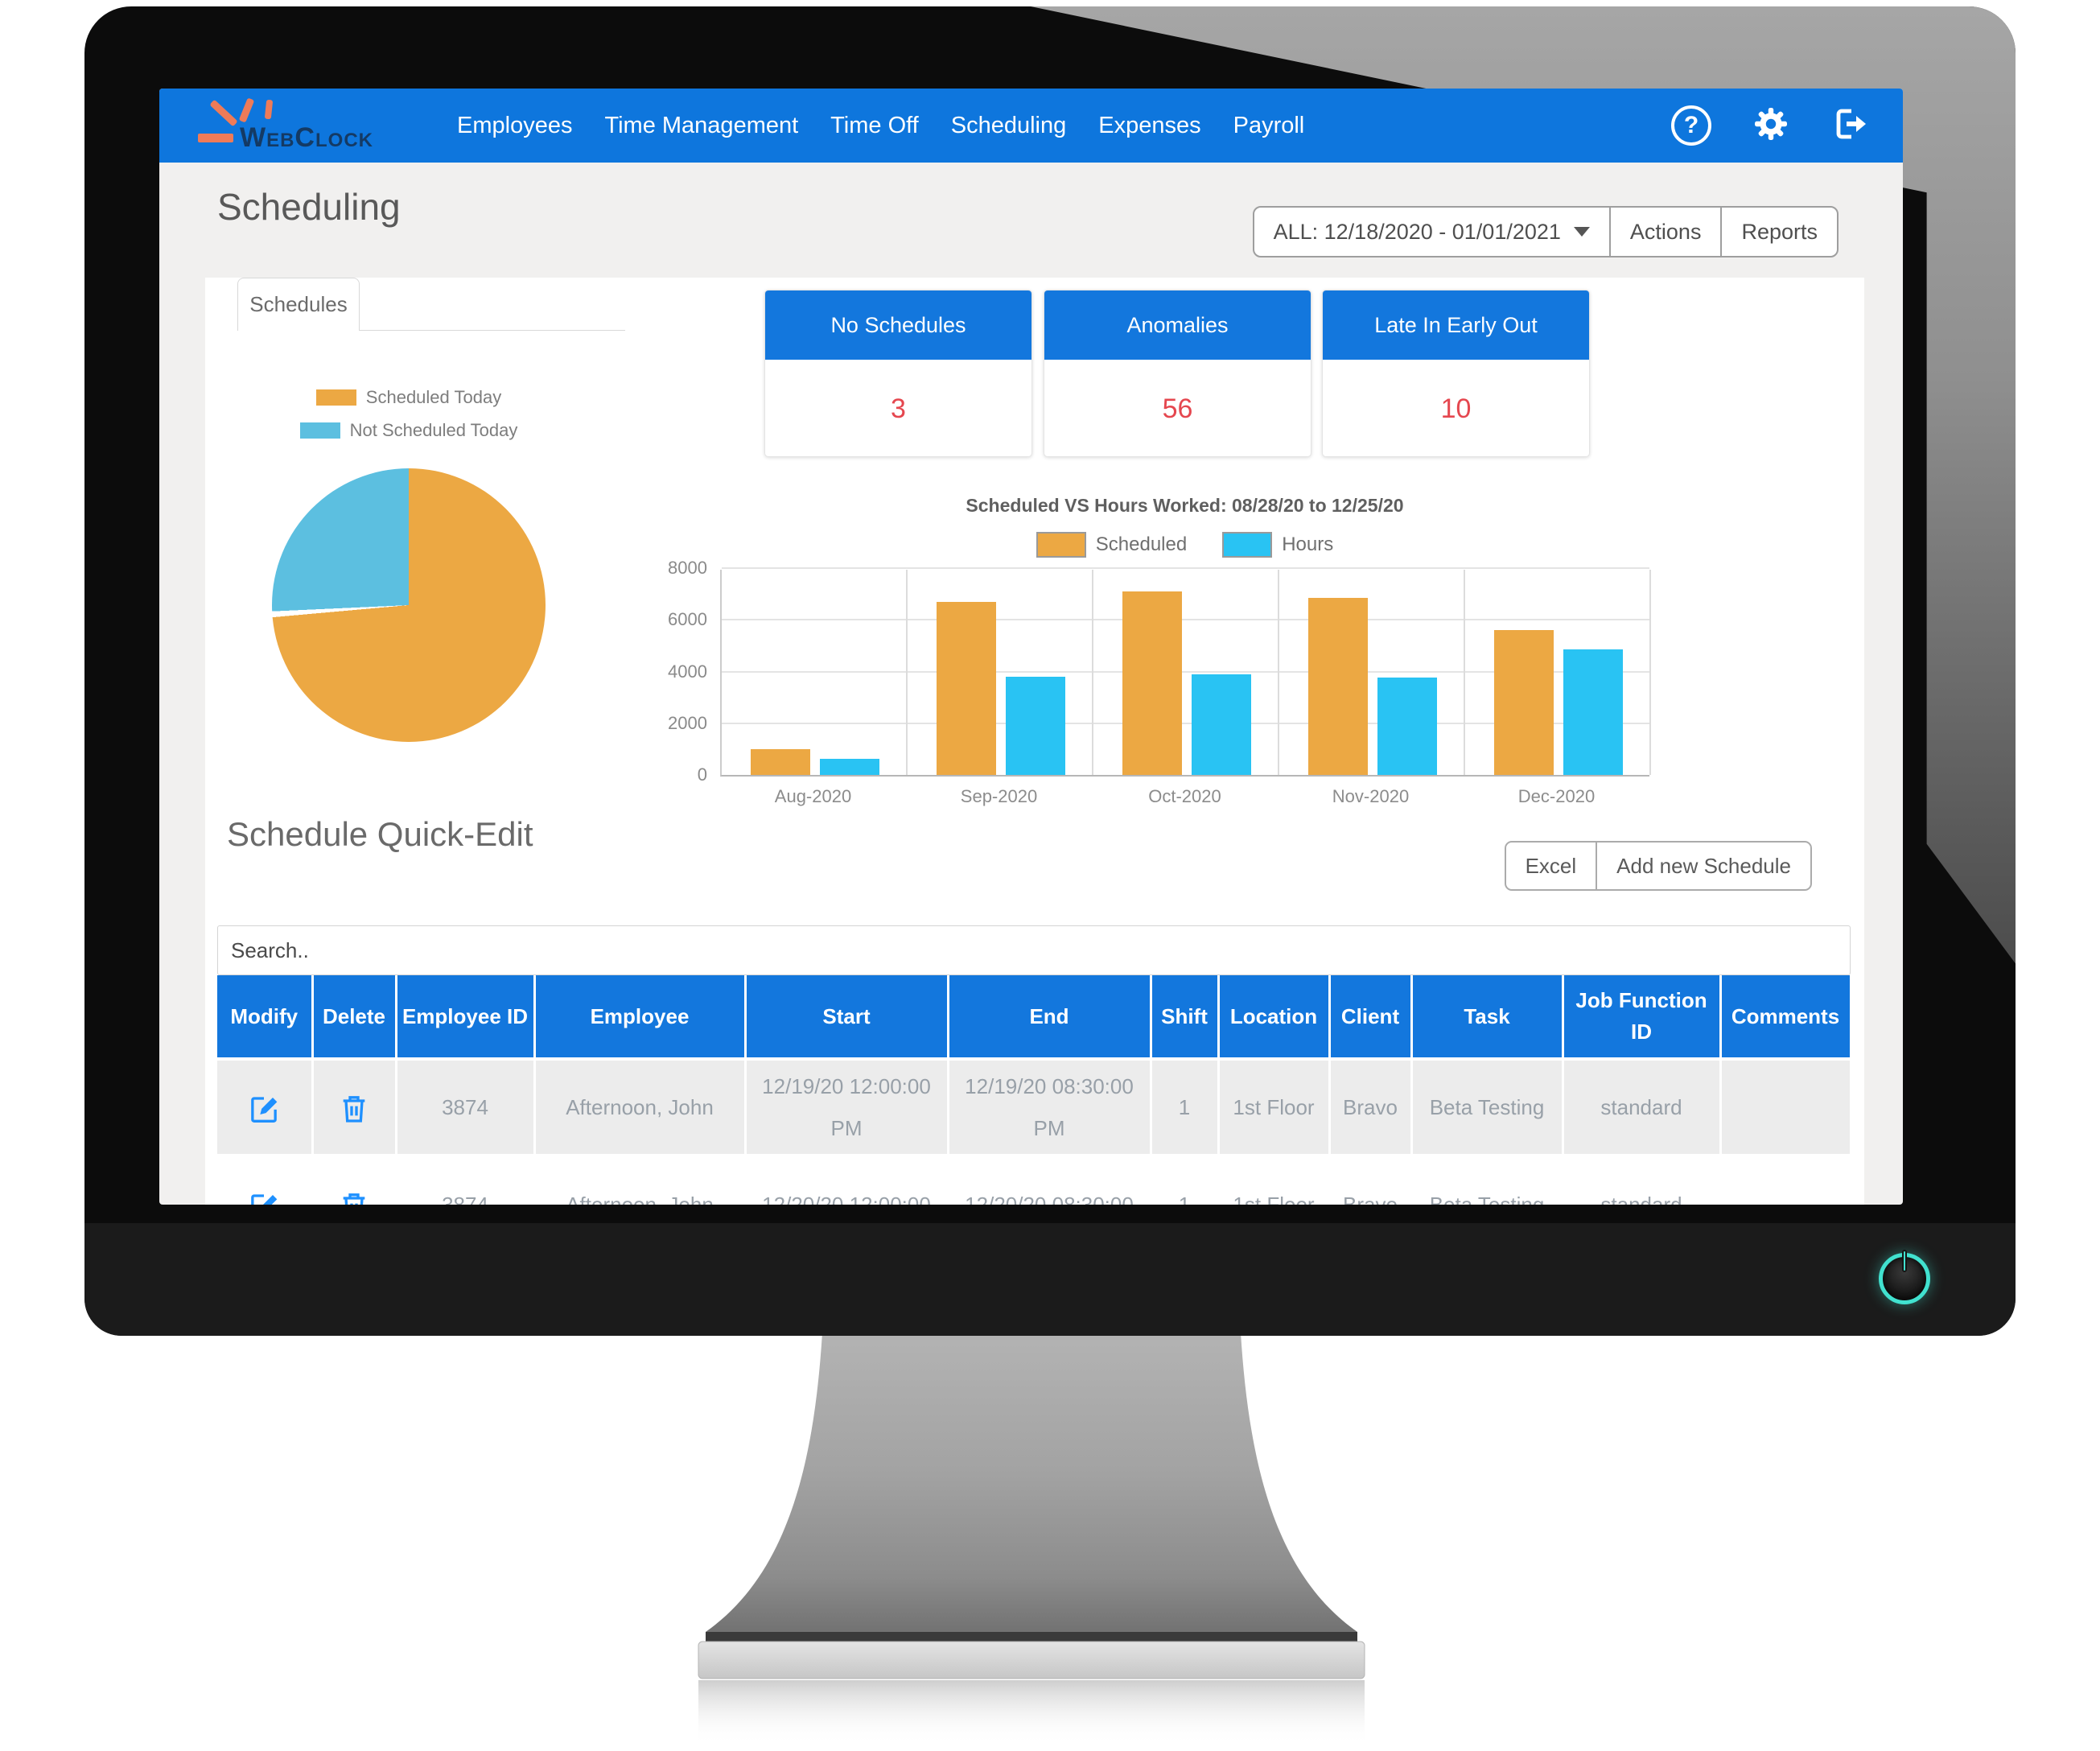 This screenshot has height=1751, width=2100. What do you see at coordinates (409, 414) in the screenshot?
I see `pie-legend: Scheduled Today Not Scheduled Today` at bounding box center [409, 414].